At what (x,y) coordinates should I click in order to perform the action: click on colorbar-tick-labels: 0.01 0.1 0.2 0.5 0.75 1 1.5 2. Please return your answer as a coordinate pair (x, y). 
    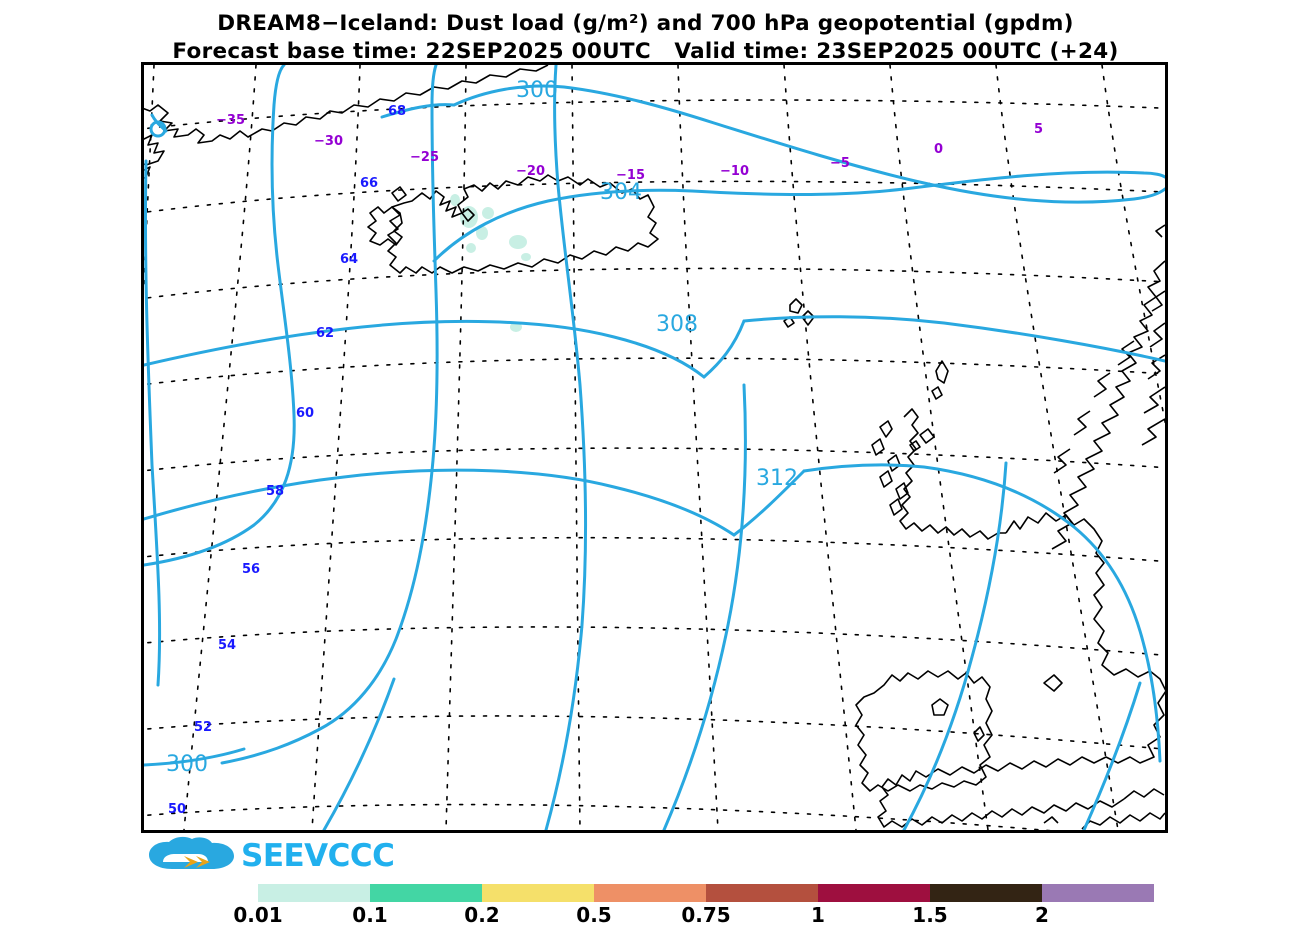
    Looking at the image, I should click on (693, 915).